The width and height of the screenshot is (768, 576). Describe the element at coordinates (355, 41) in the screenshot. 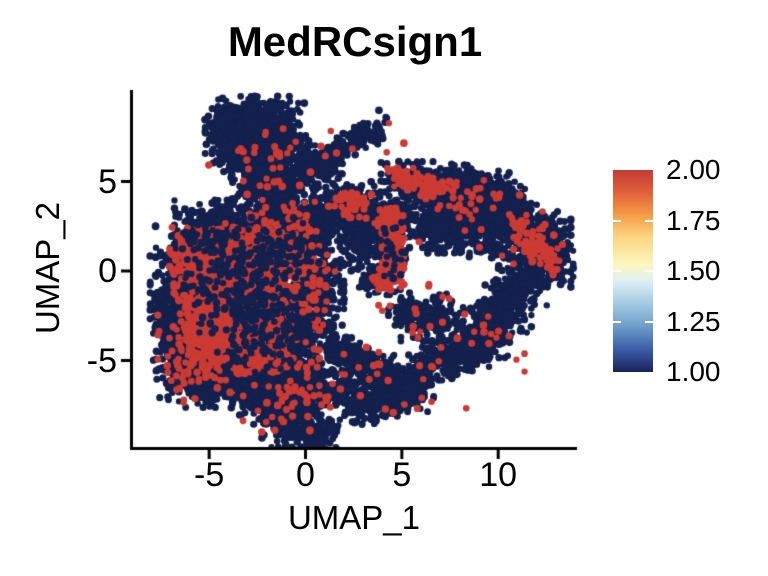

I see `plot-title: MedRCsign1` at that location.